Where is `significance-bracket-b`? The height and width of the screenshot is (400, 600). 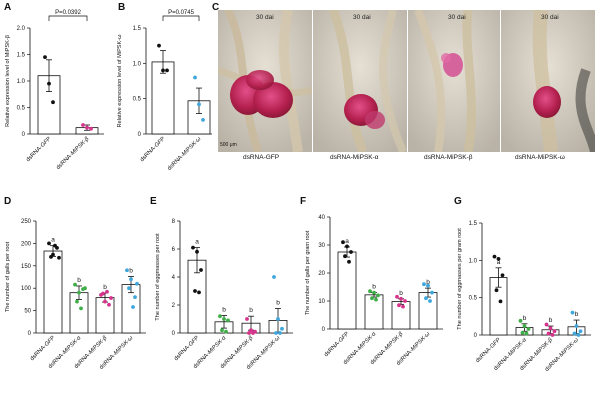 significance-bracket-b is located at coordinates (181, 18).